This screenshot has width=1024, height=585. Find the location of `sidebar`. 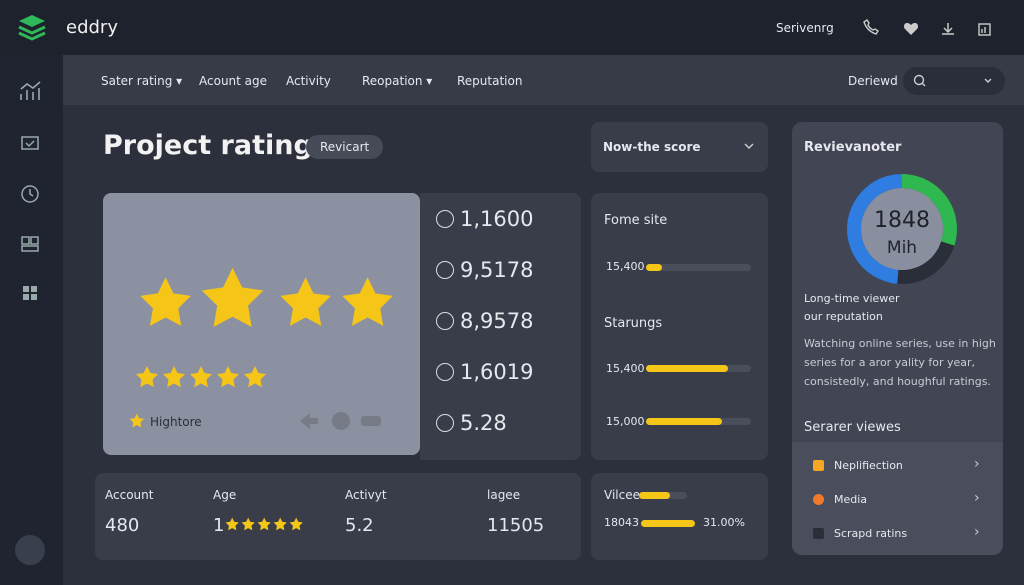

sidebar is located at coordinates (31, 320).